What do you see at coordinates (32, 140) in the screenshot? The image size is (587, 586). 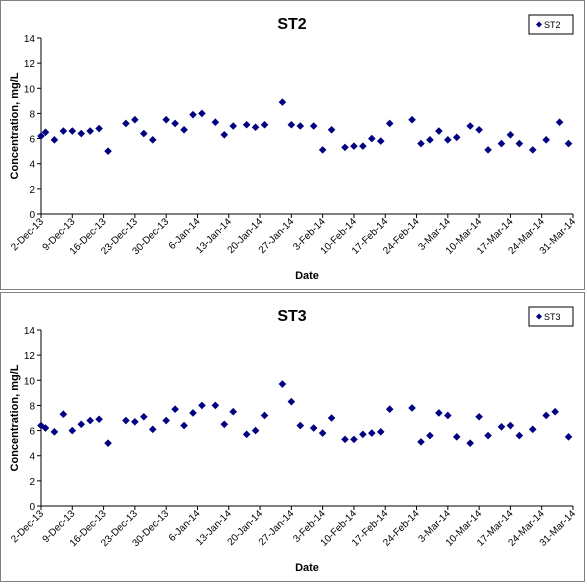 I see `y-tick-label: 6` at bounding box center [32, 140].